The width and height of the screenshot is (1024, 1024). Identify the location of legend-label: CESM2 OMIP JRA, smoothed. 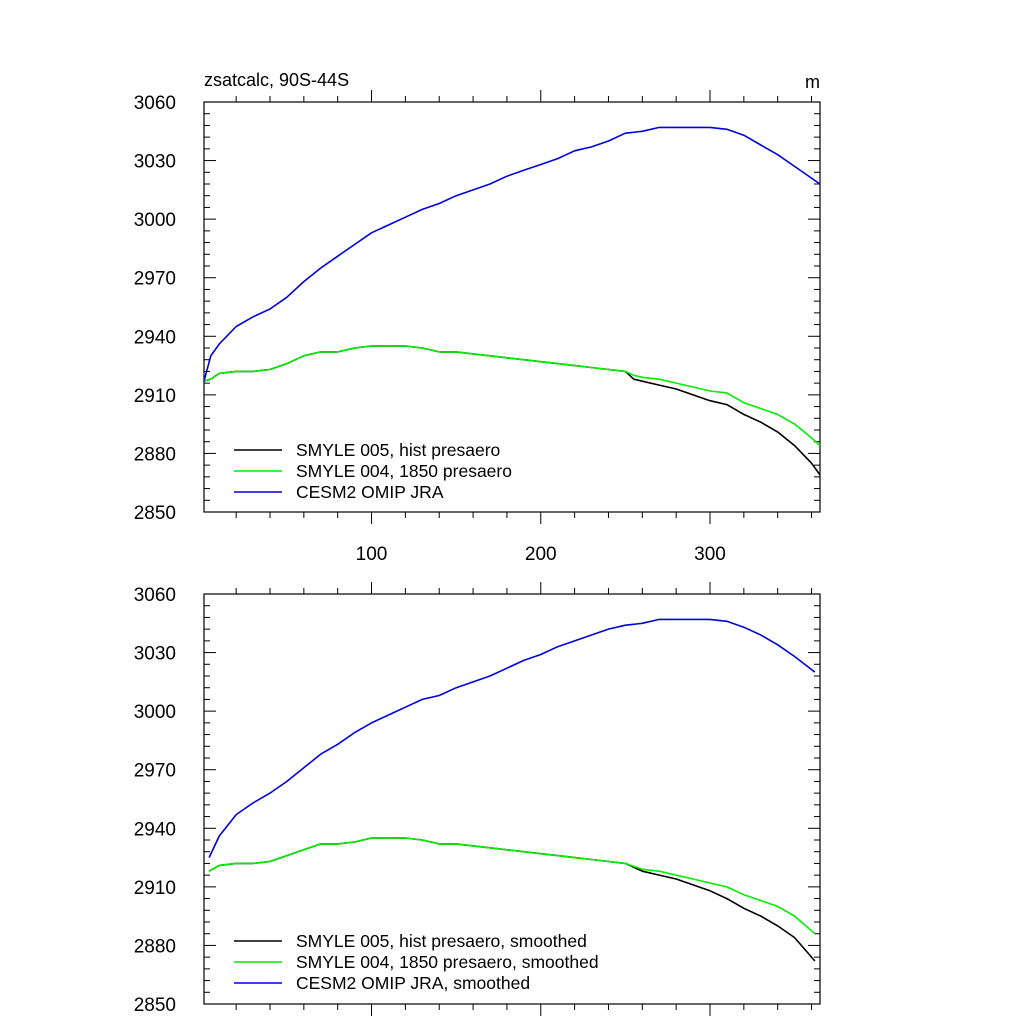
(413, 983).